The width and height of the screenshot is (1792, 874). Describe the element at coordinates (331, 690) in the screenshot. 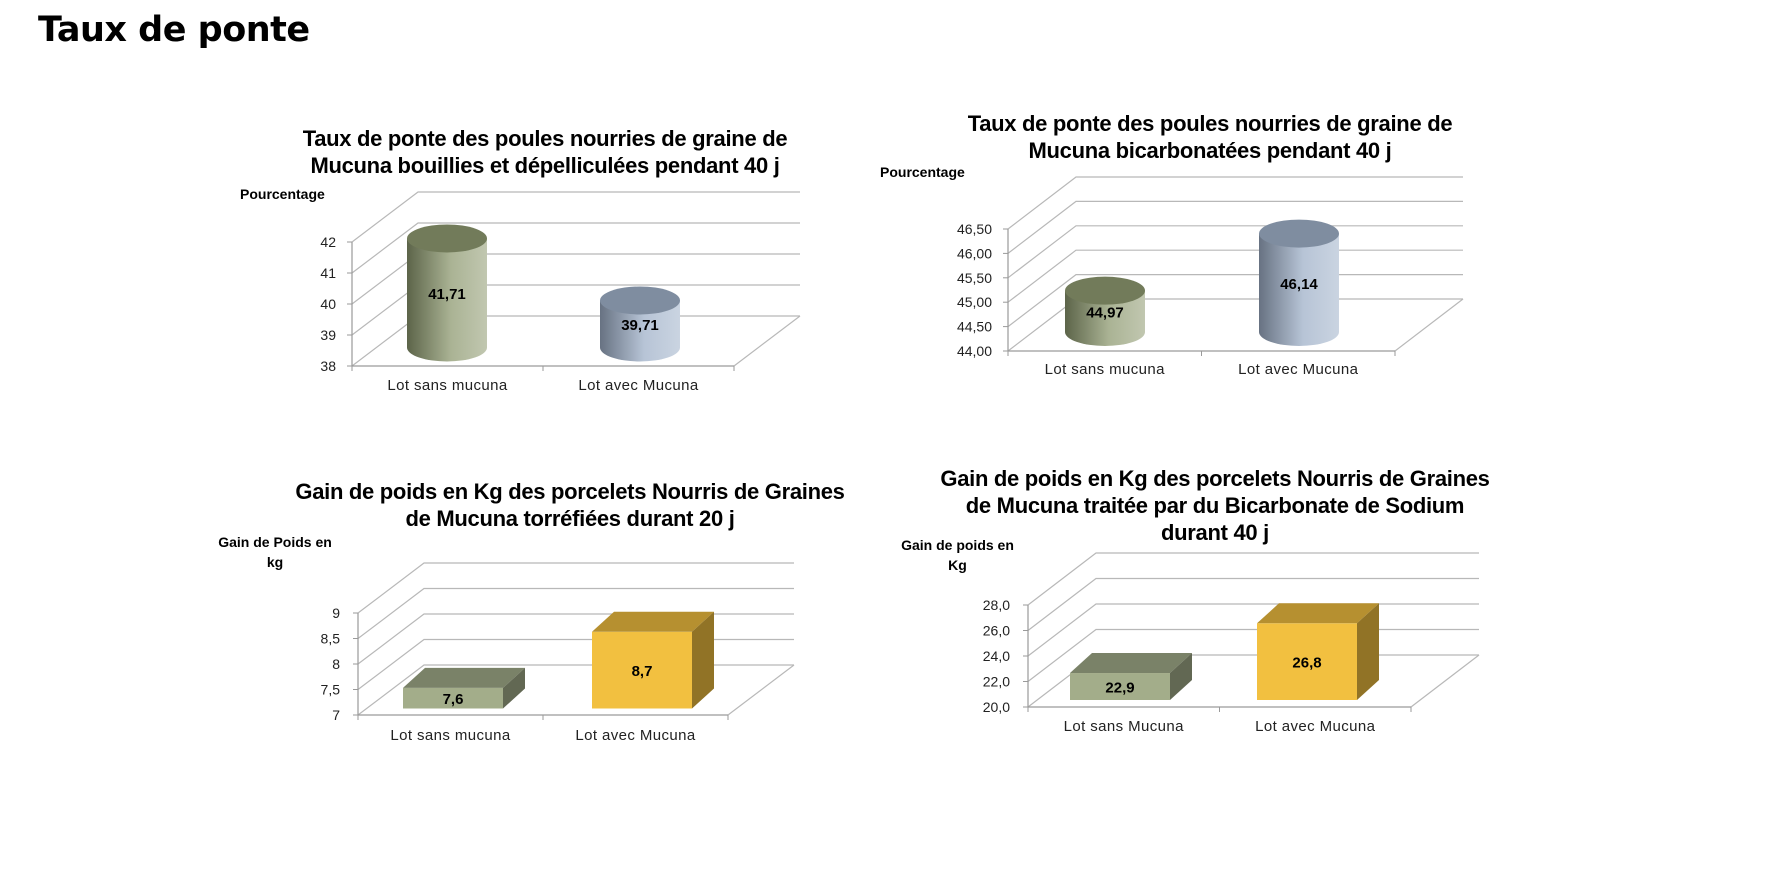

I see `y-tick-label: 7,5` at that location.